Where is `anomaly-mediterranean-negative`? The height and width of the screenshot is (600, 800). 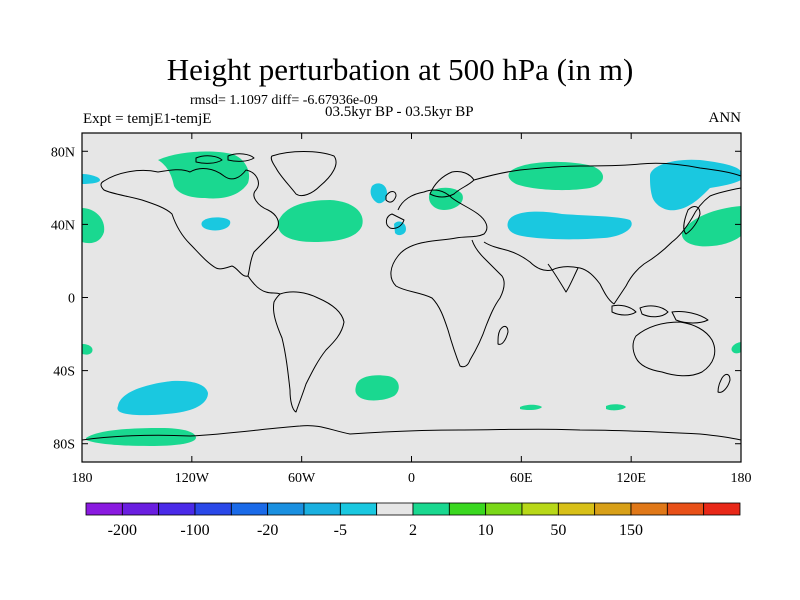 anomaly-mediterranean-negative is located at coordinates (400, 228).